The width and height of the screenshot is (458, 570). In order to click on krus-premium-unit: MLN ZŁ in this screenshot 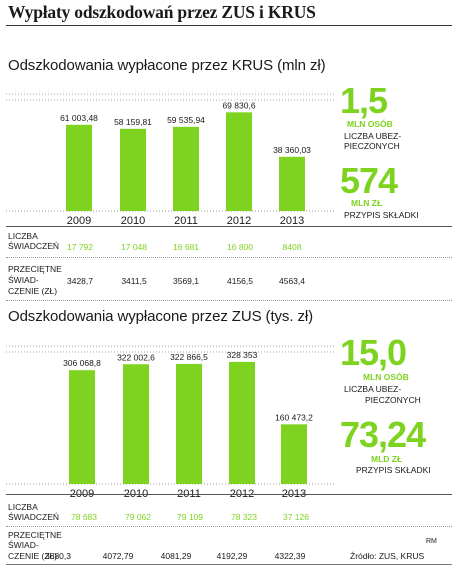, I will do `click(367, 203)`.